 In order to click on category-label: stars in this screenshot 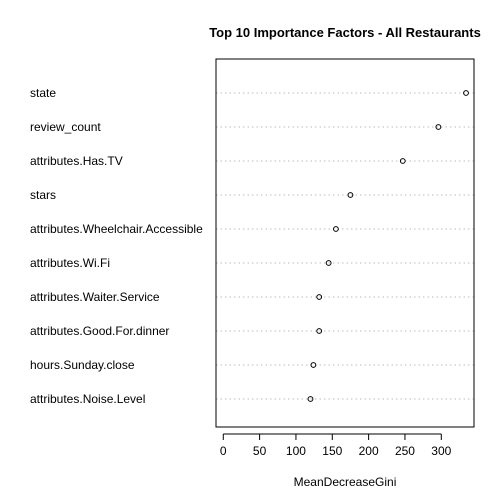, I will do `click(43, 195)`.